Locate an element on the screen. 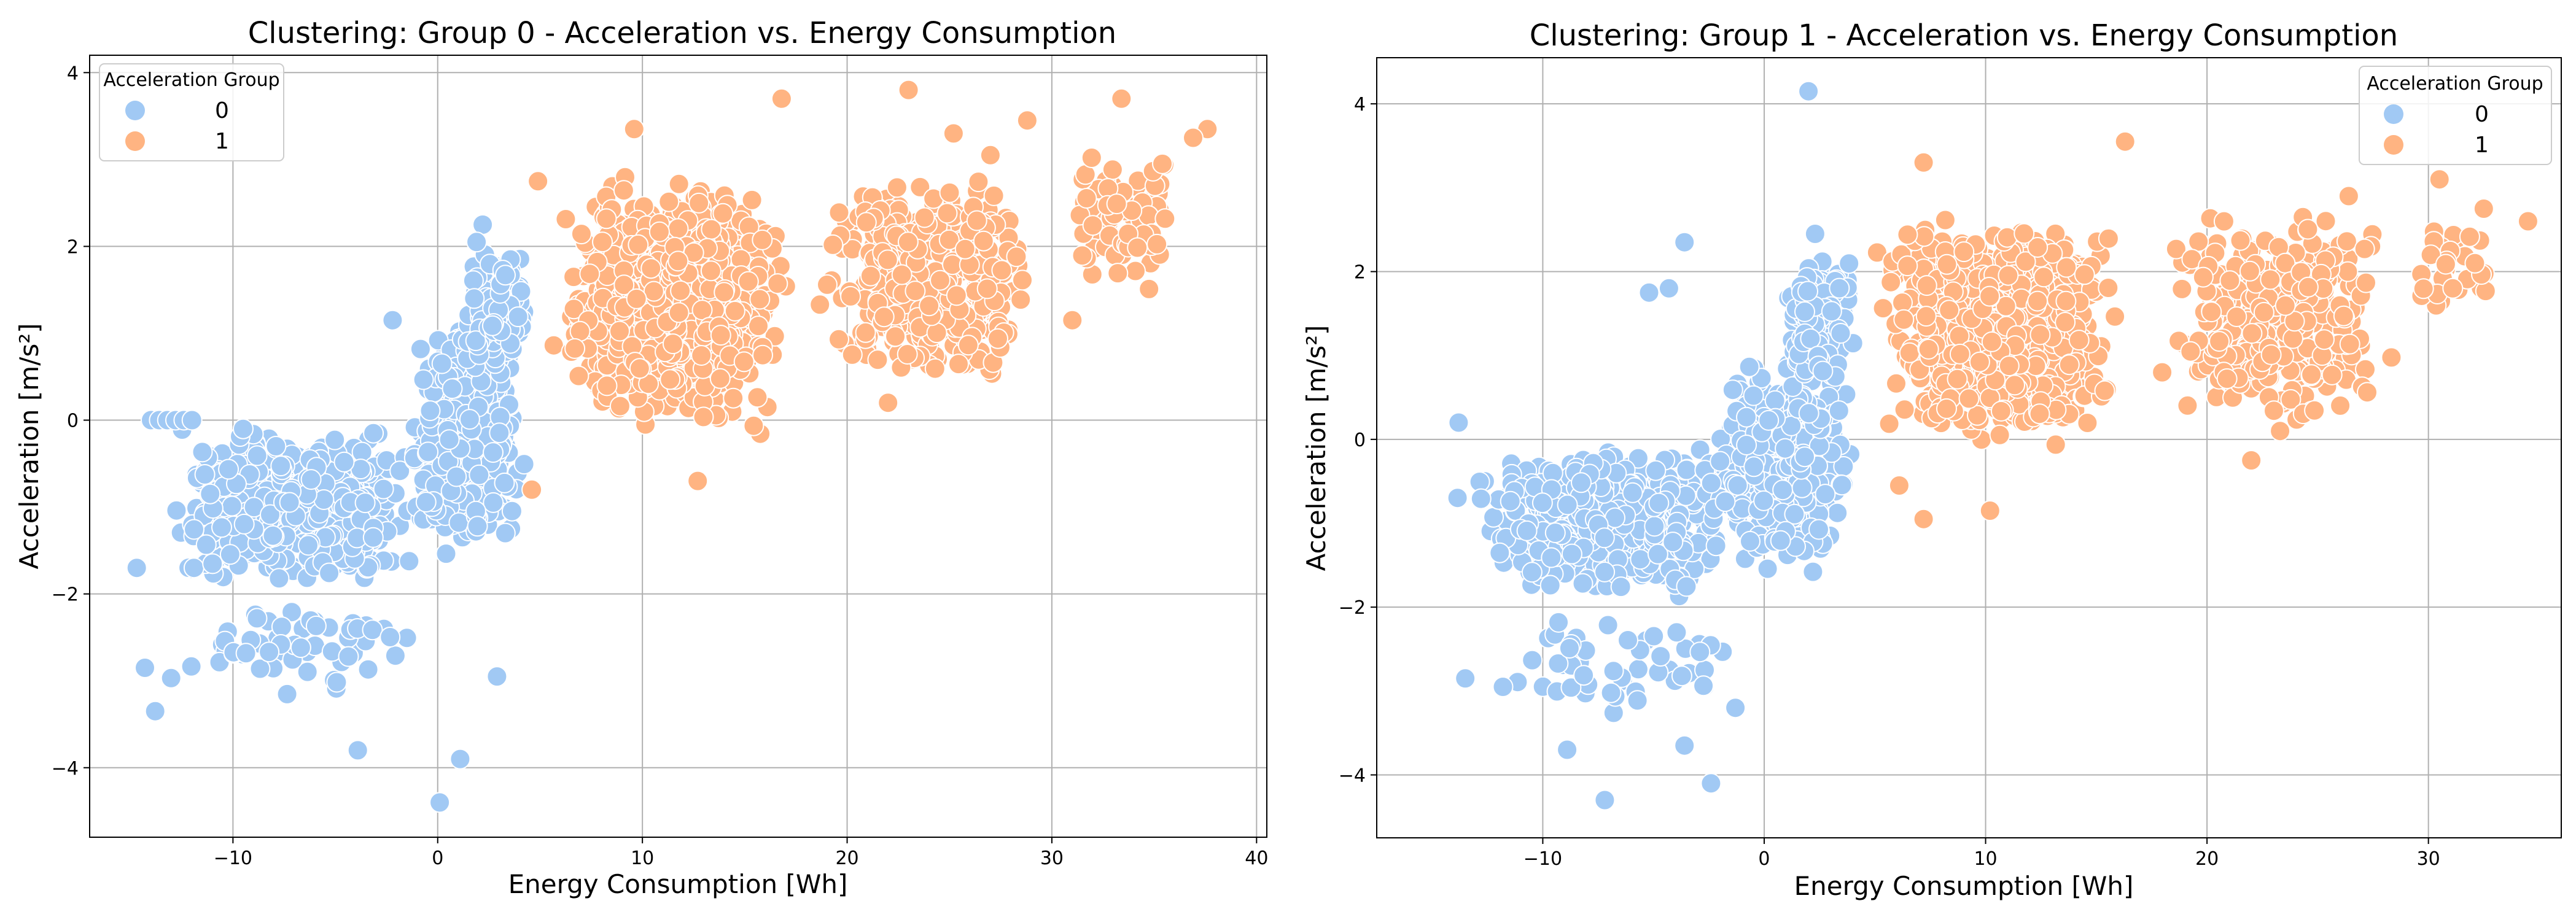 The width and height of the screenshot is (2576, 917). y-tick-label: 4 is located at coordinates (73, 73).